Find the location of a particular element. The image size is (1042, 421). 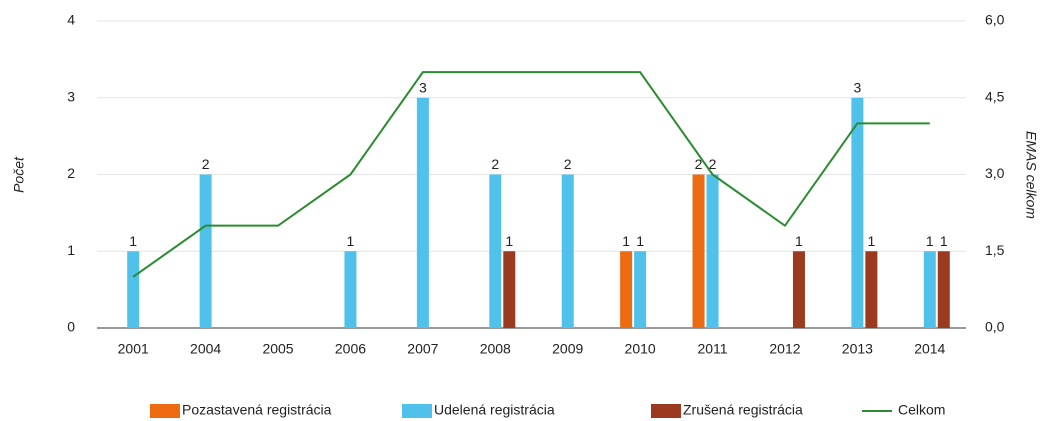

x-tick-label: 2006 is located at coordinates (350, 349).